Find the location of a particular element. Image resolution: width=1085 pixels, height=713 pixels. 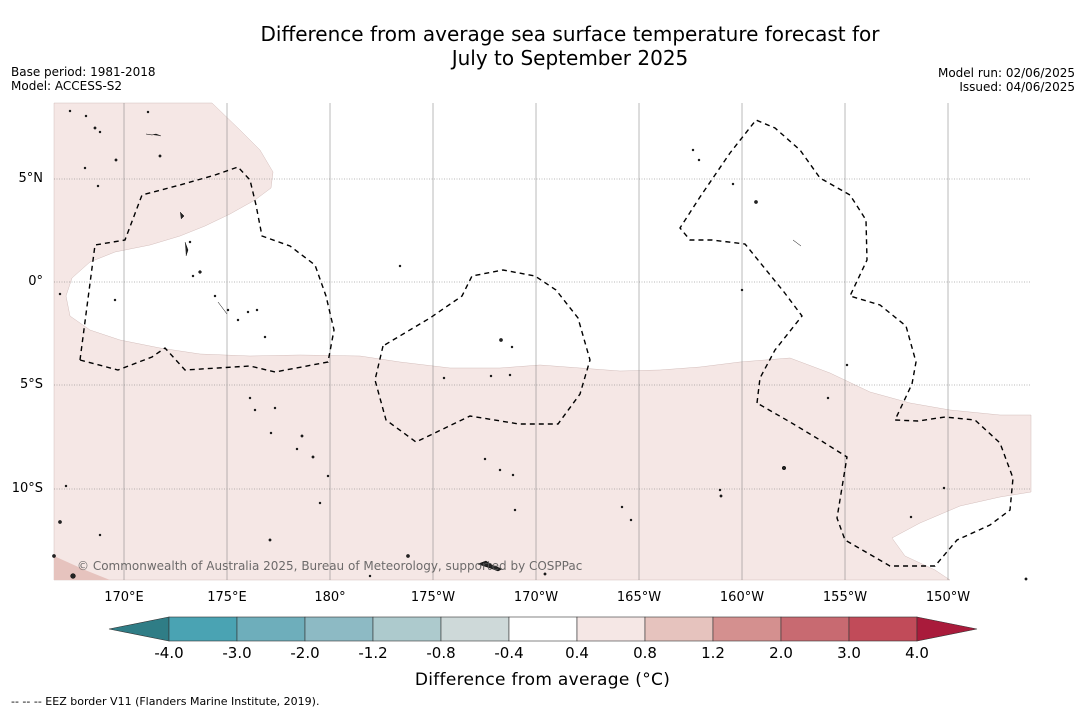

lat-label-10s: 10°S is located at coordinates (27, 488).